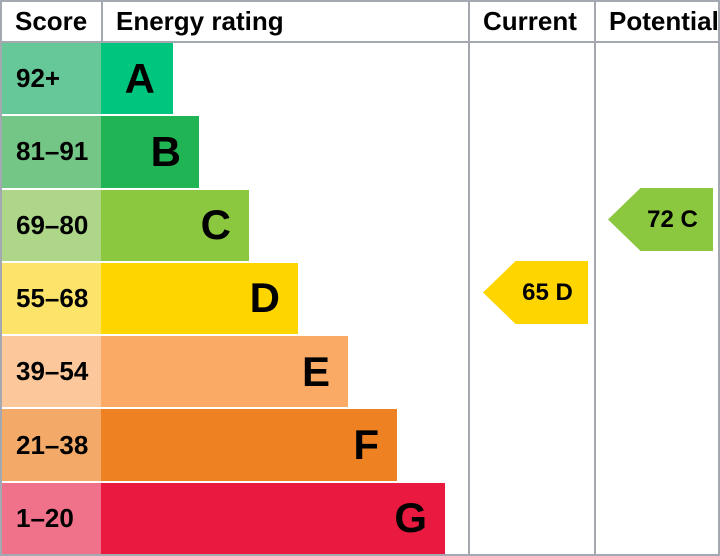 Image resolution: width=720 pixels, height=556 pixels. I want to click on band-row-e: 39–54 E, so click(235, 373).